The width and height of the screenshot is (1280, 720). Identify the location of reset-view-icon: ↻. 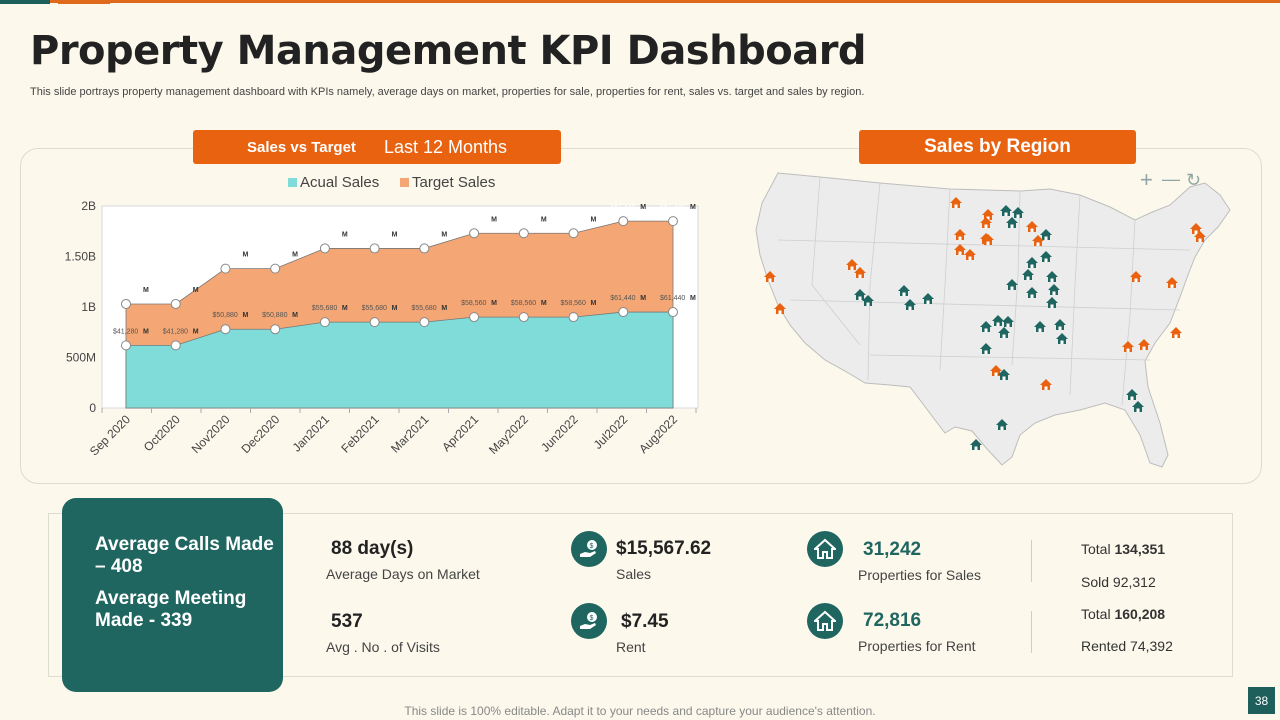
(1193, 180).